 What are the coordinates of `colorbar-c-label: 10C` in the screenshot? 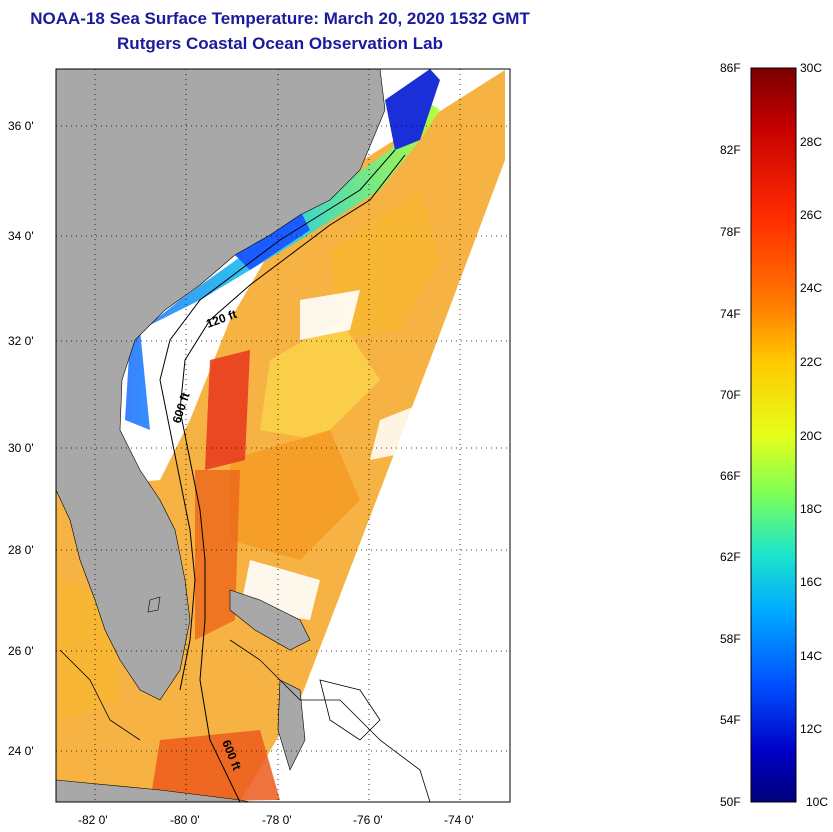 It's located at (817, 802).